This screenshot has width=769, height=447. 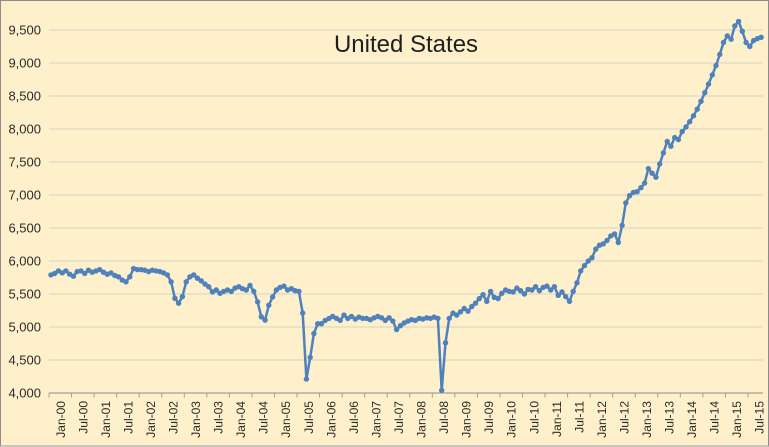 I want to click on x-tick-label: Jul-09, so click(x=489, y=417).